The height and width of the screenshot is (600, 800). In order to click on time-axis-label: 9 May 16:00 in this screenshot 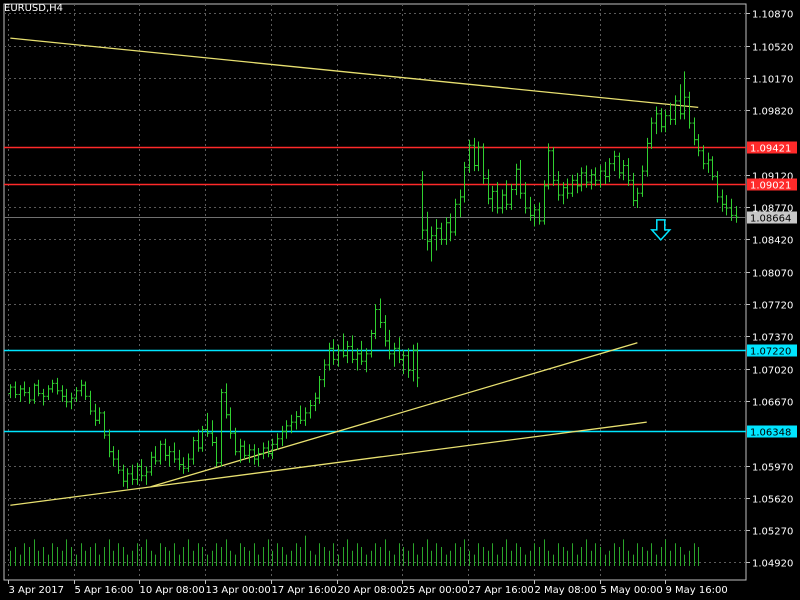, I will do `click(697, 590)`.